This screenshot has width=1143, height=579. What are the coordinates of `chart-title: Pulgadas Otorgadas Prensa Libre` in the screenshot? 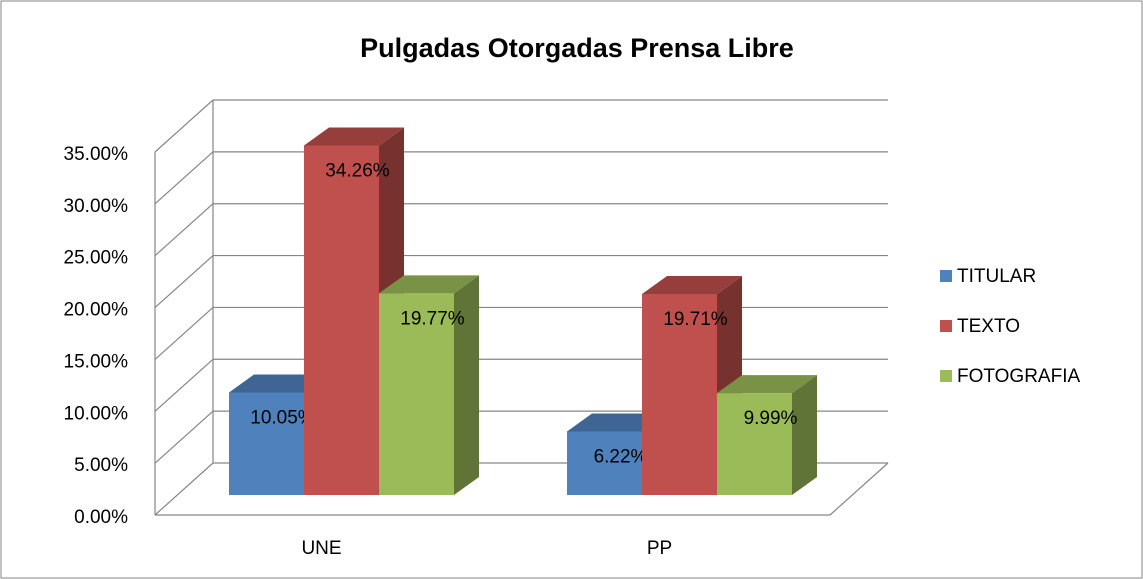 It's located at (577, 48).